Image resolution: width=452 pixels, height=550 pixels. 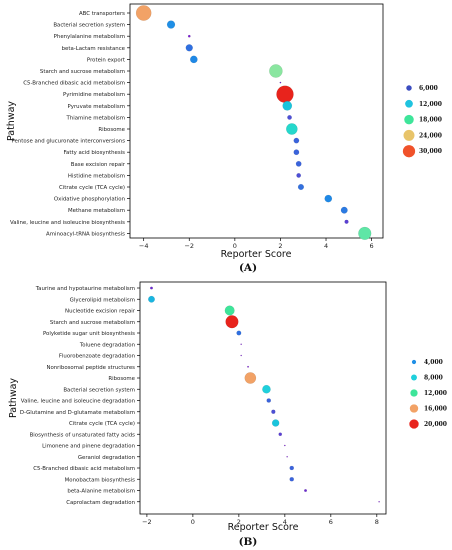 What do you see at coordinates (435, 409) in the screenshot?
I see `panel-b-legend-label: 16,000` at bounding box center [435, 409].